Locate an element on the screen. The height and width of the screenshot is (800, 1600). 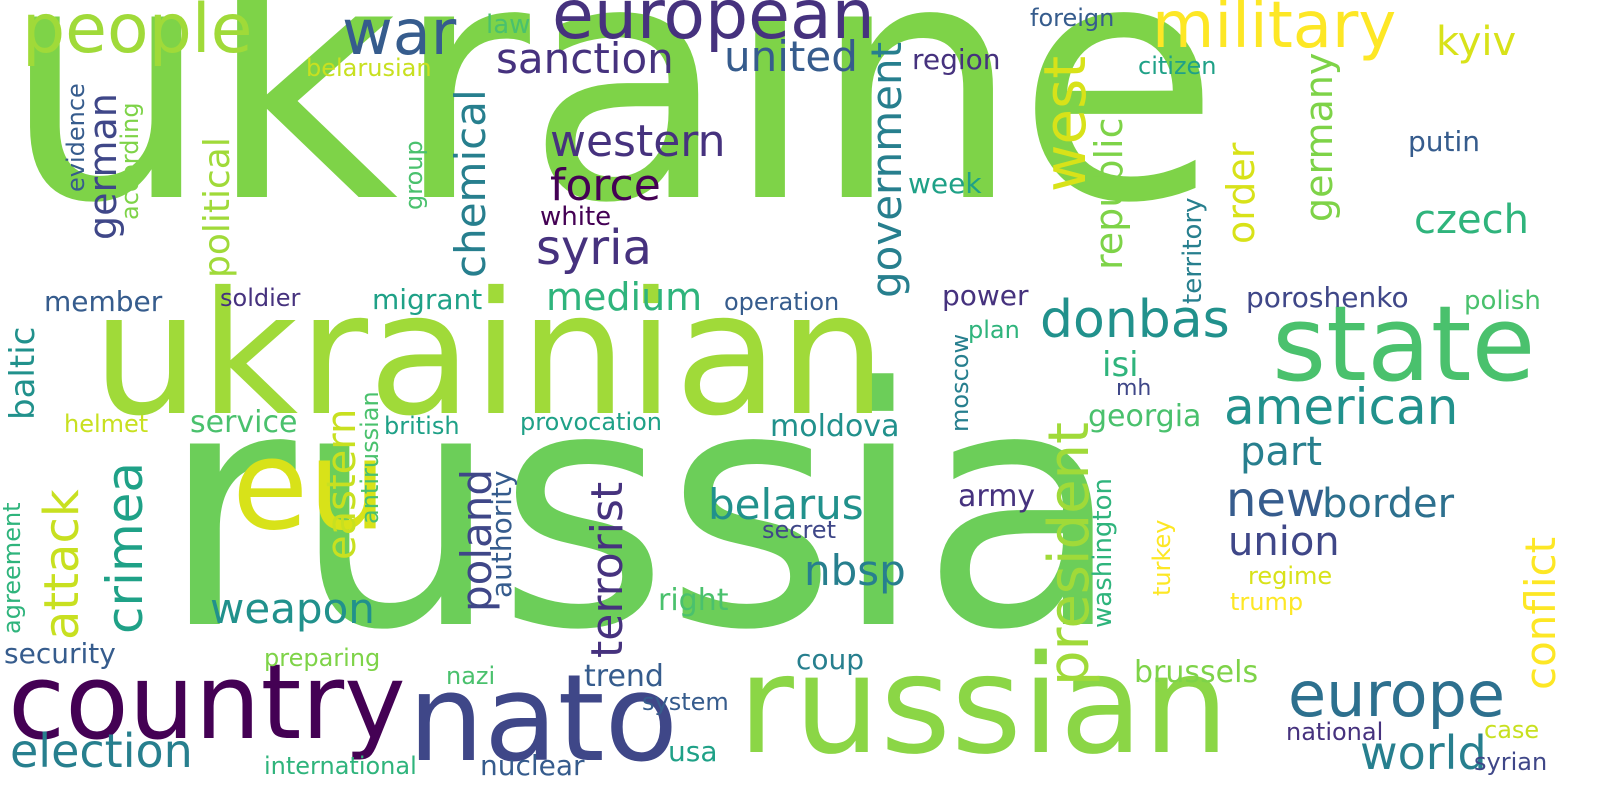
word-military: military is located at coordinates (1274, 31).